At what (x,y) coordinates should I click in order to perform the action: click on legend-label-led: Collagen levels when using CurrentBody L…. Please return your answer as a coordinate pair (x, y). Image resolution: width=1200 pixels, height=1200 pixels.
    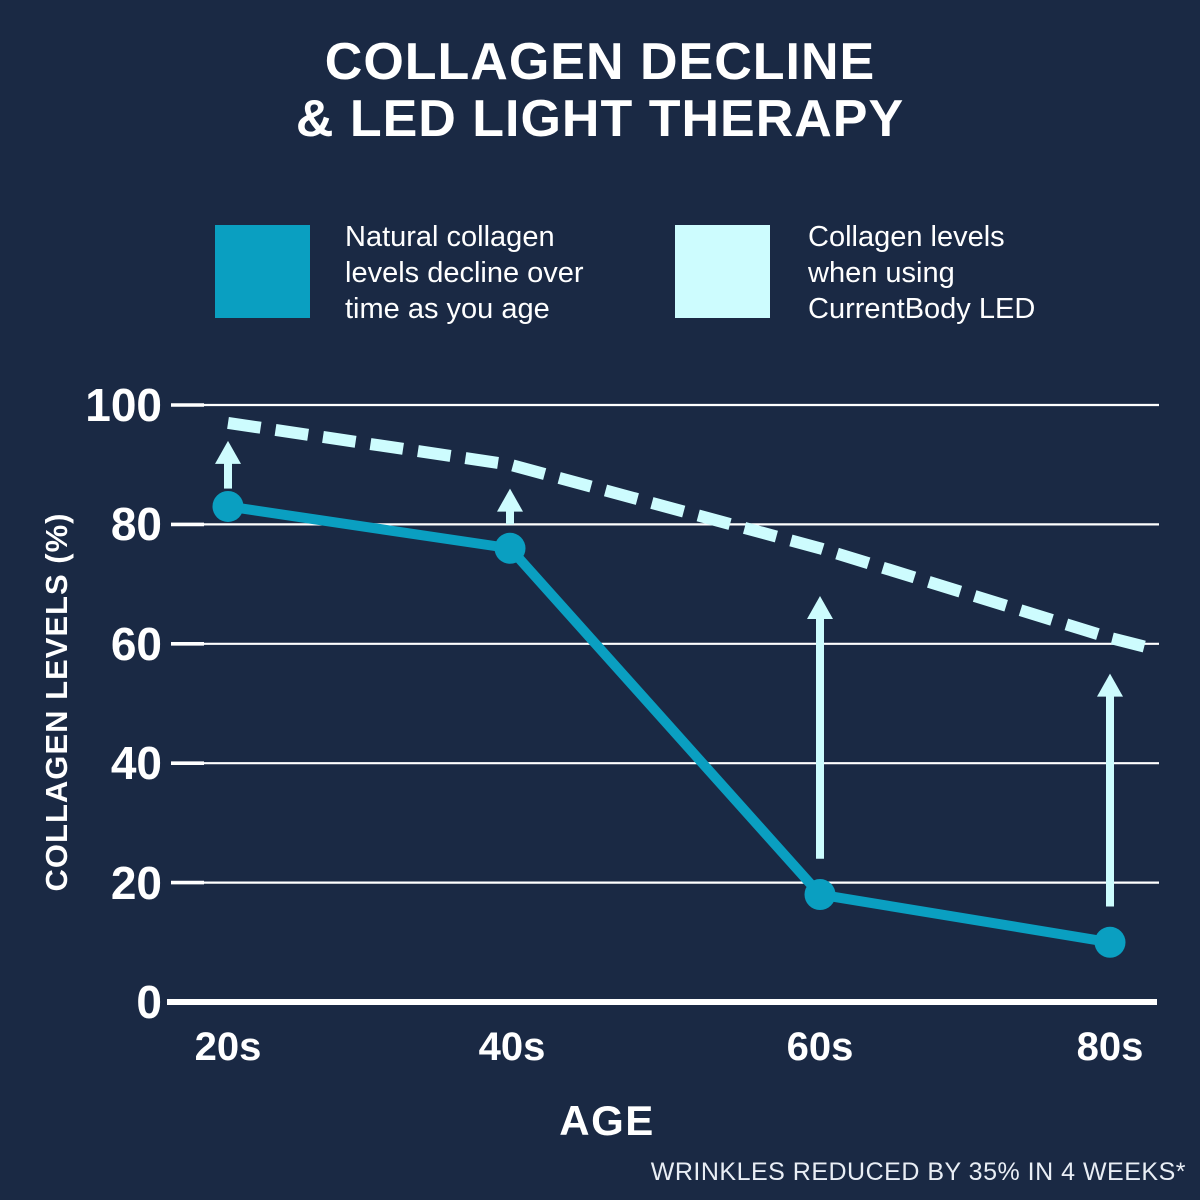
    Looking at the image, I should click on (922, 273).